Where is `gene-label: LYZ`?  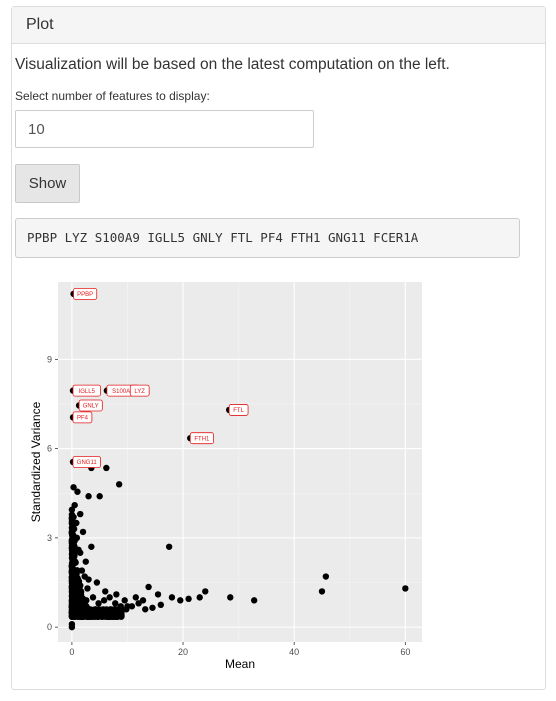
gene-label: LYZ is located at coordinates (139, 390).